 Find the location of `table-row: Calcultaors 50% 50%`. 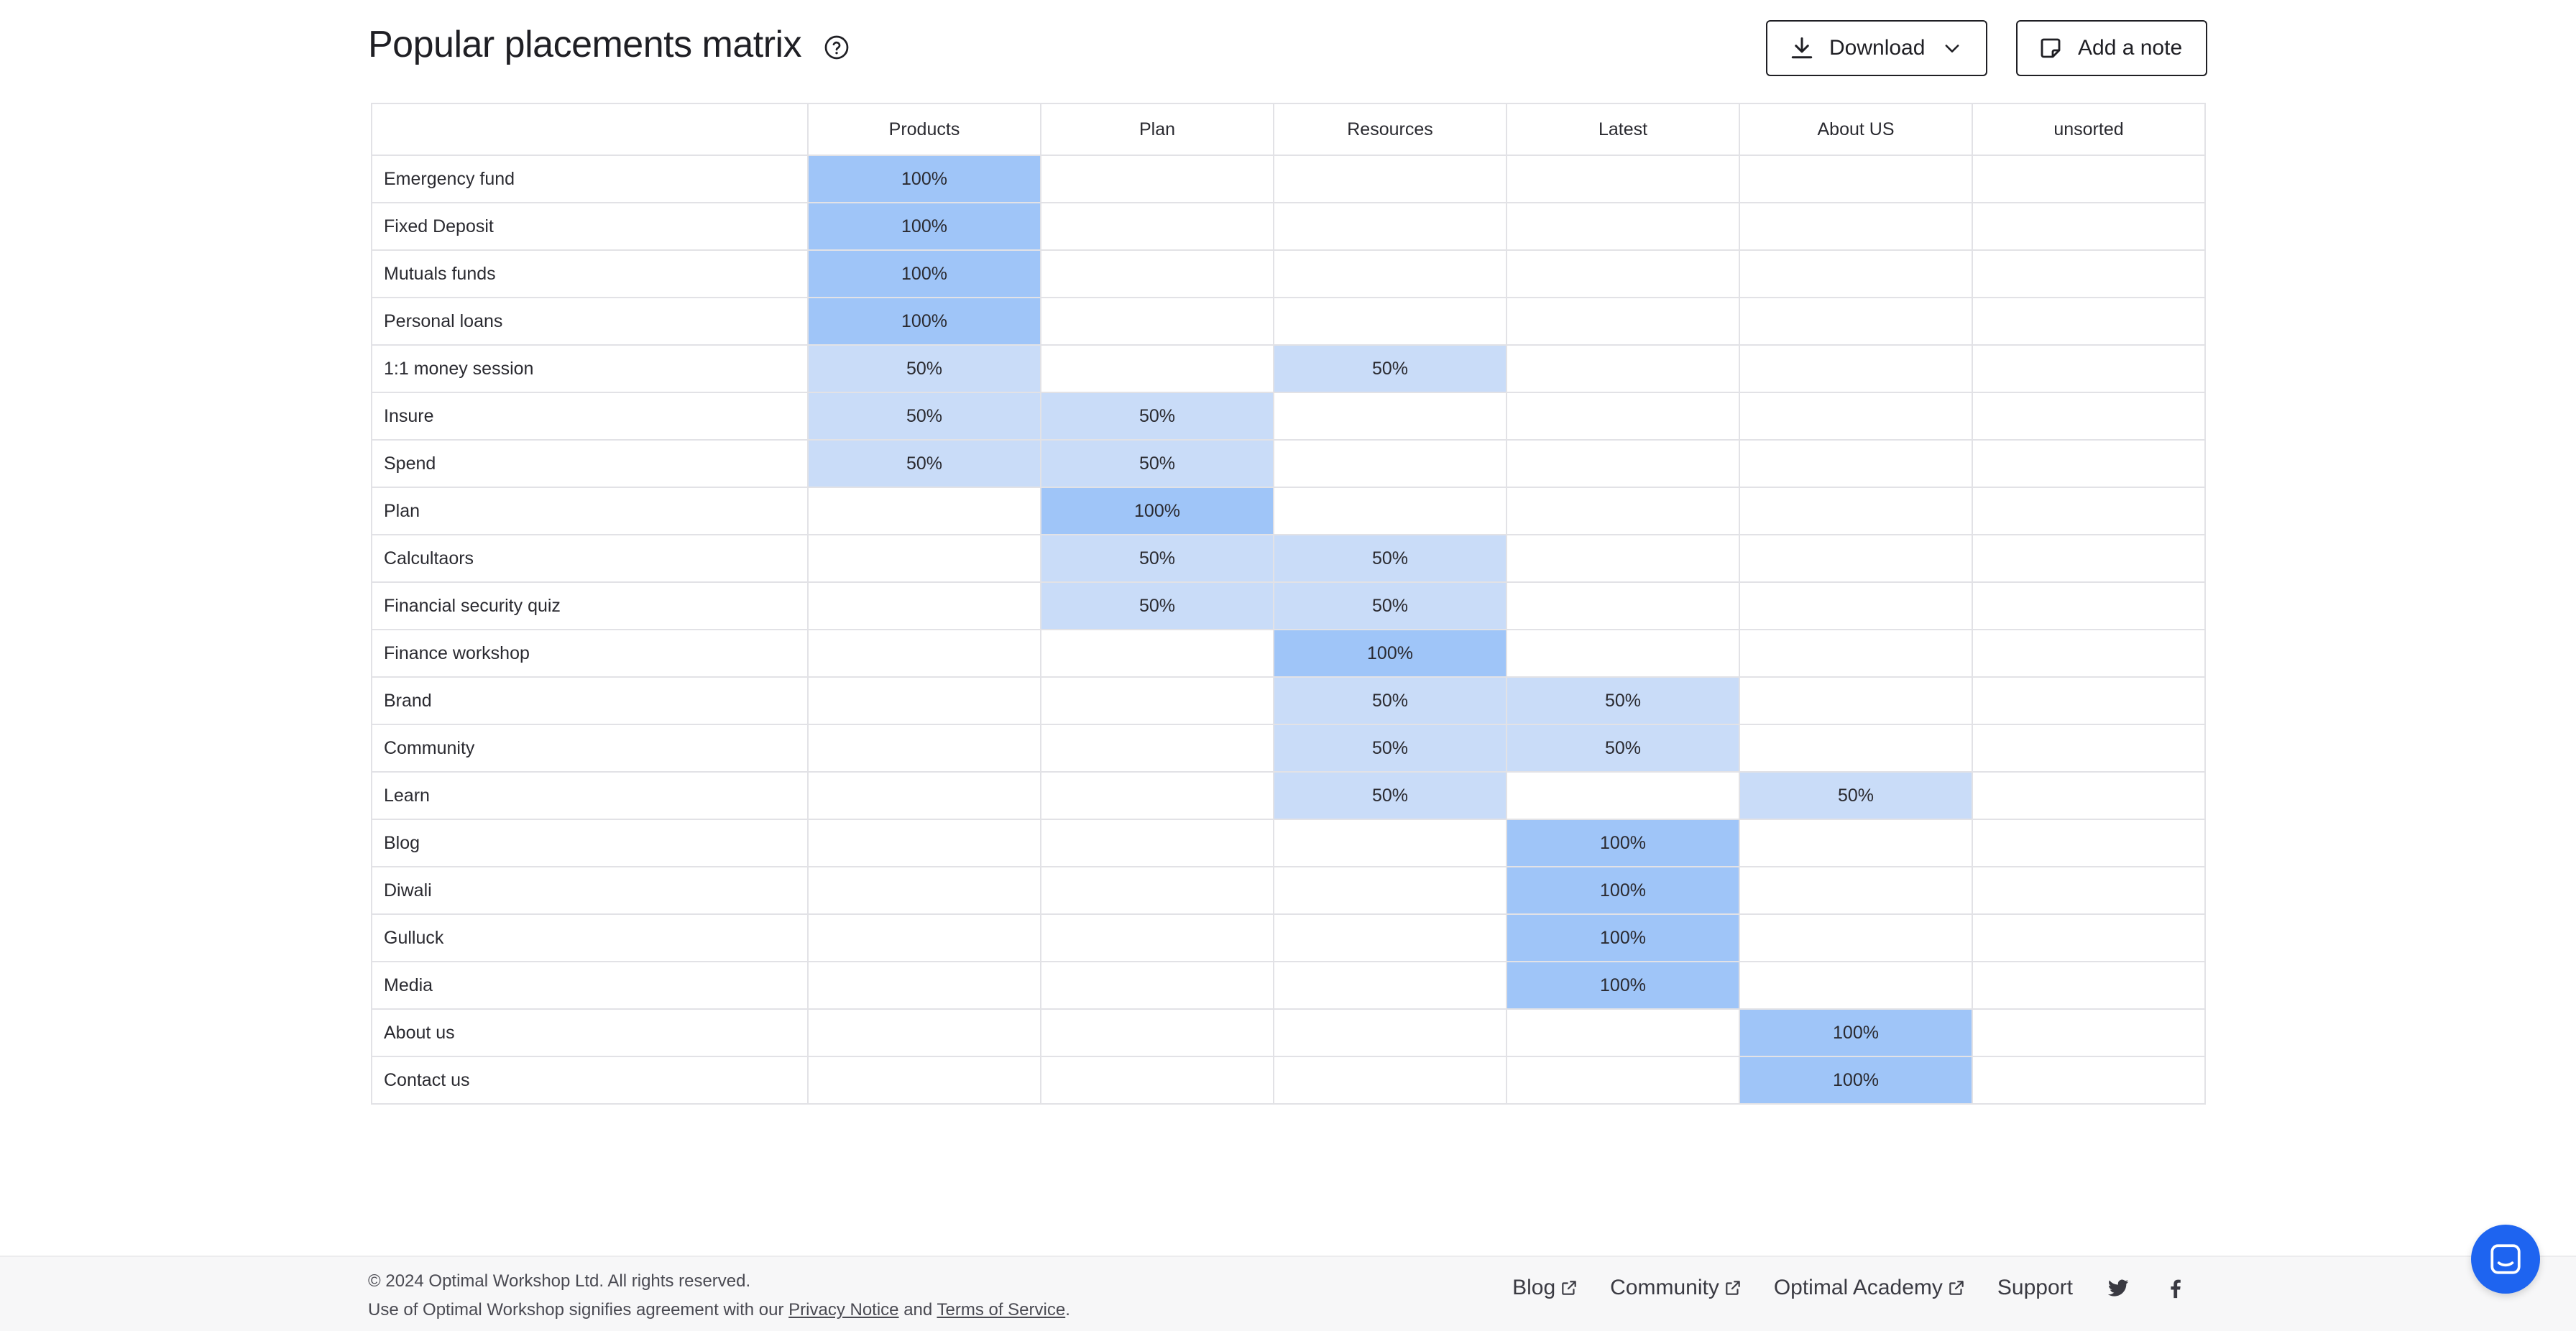

table-row: Calcultaors 50% 50% is located at coordinates (1288, 558).